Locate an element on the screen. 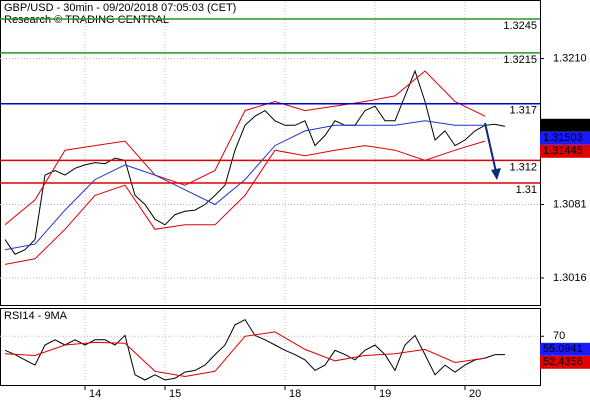 Image resolution: width=590 pixels, height=400 pixels. forecast-arrow-head is located at coordinates (496, 174).